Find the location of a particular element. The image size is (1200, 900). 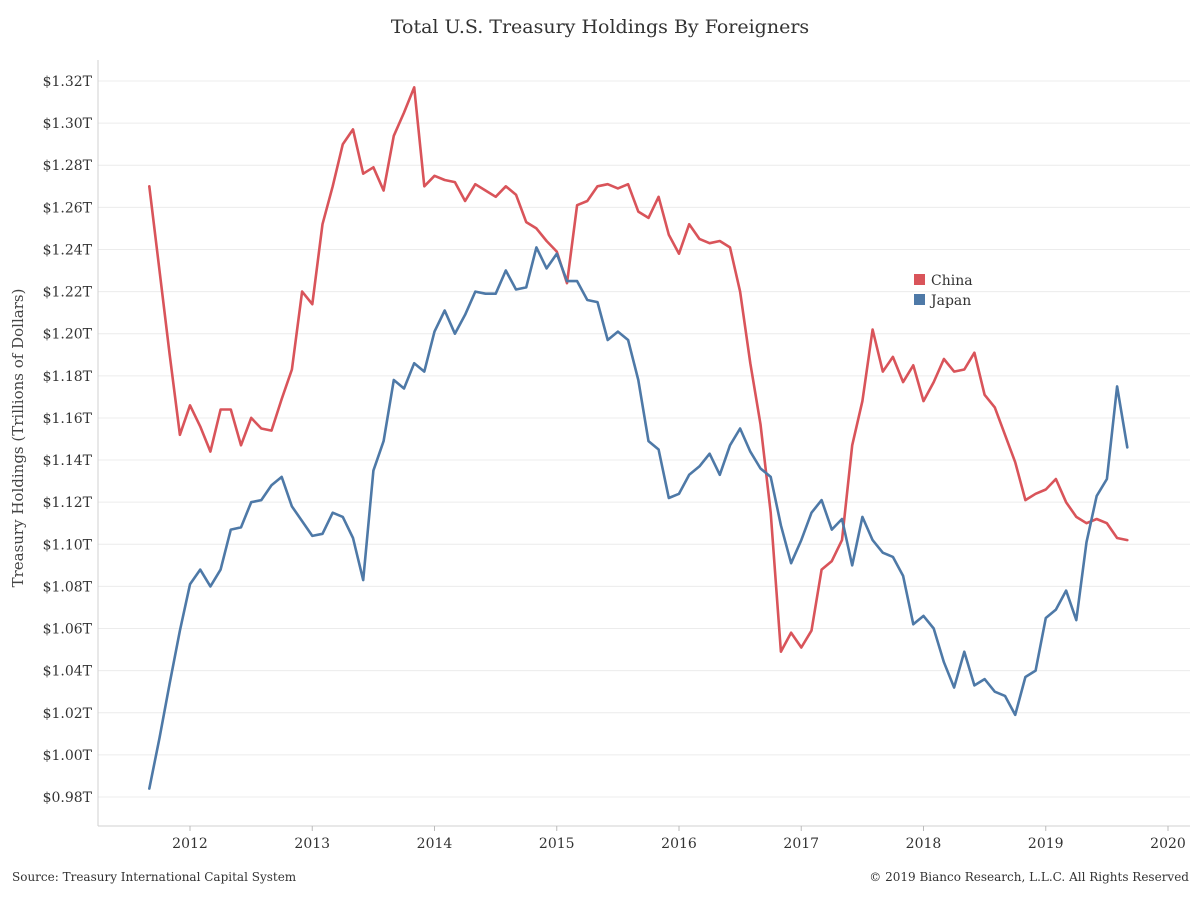

x-tick-label: 2020 is located at coordinates (1168, 844).